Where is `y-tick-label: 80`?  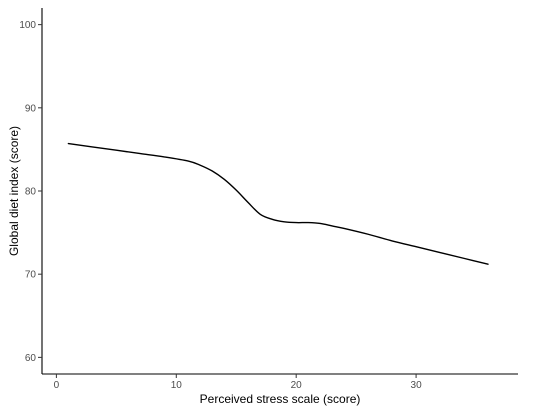 y-tick-label: 80 is located at coordinates (31, 192).